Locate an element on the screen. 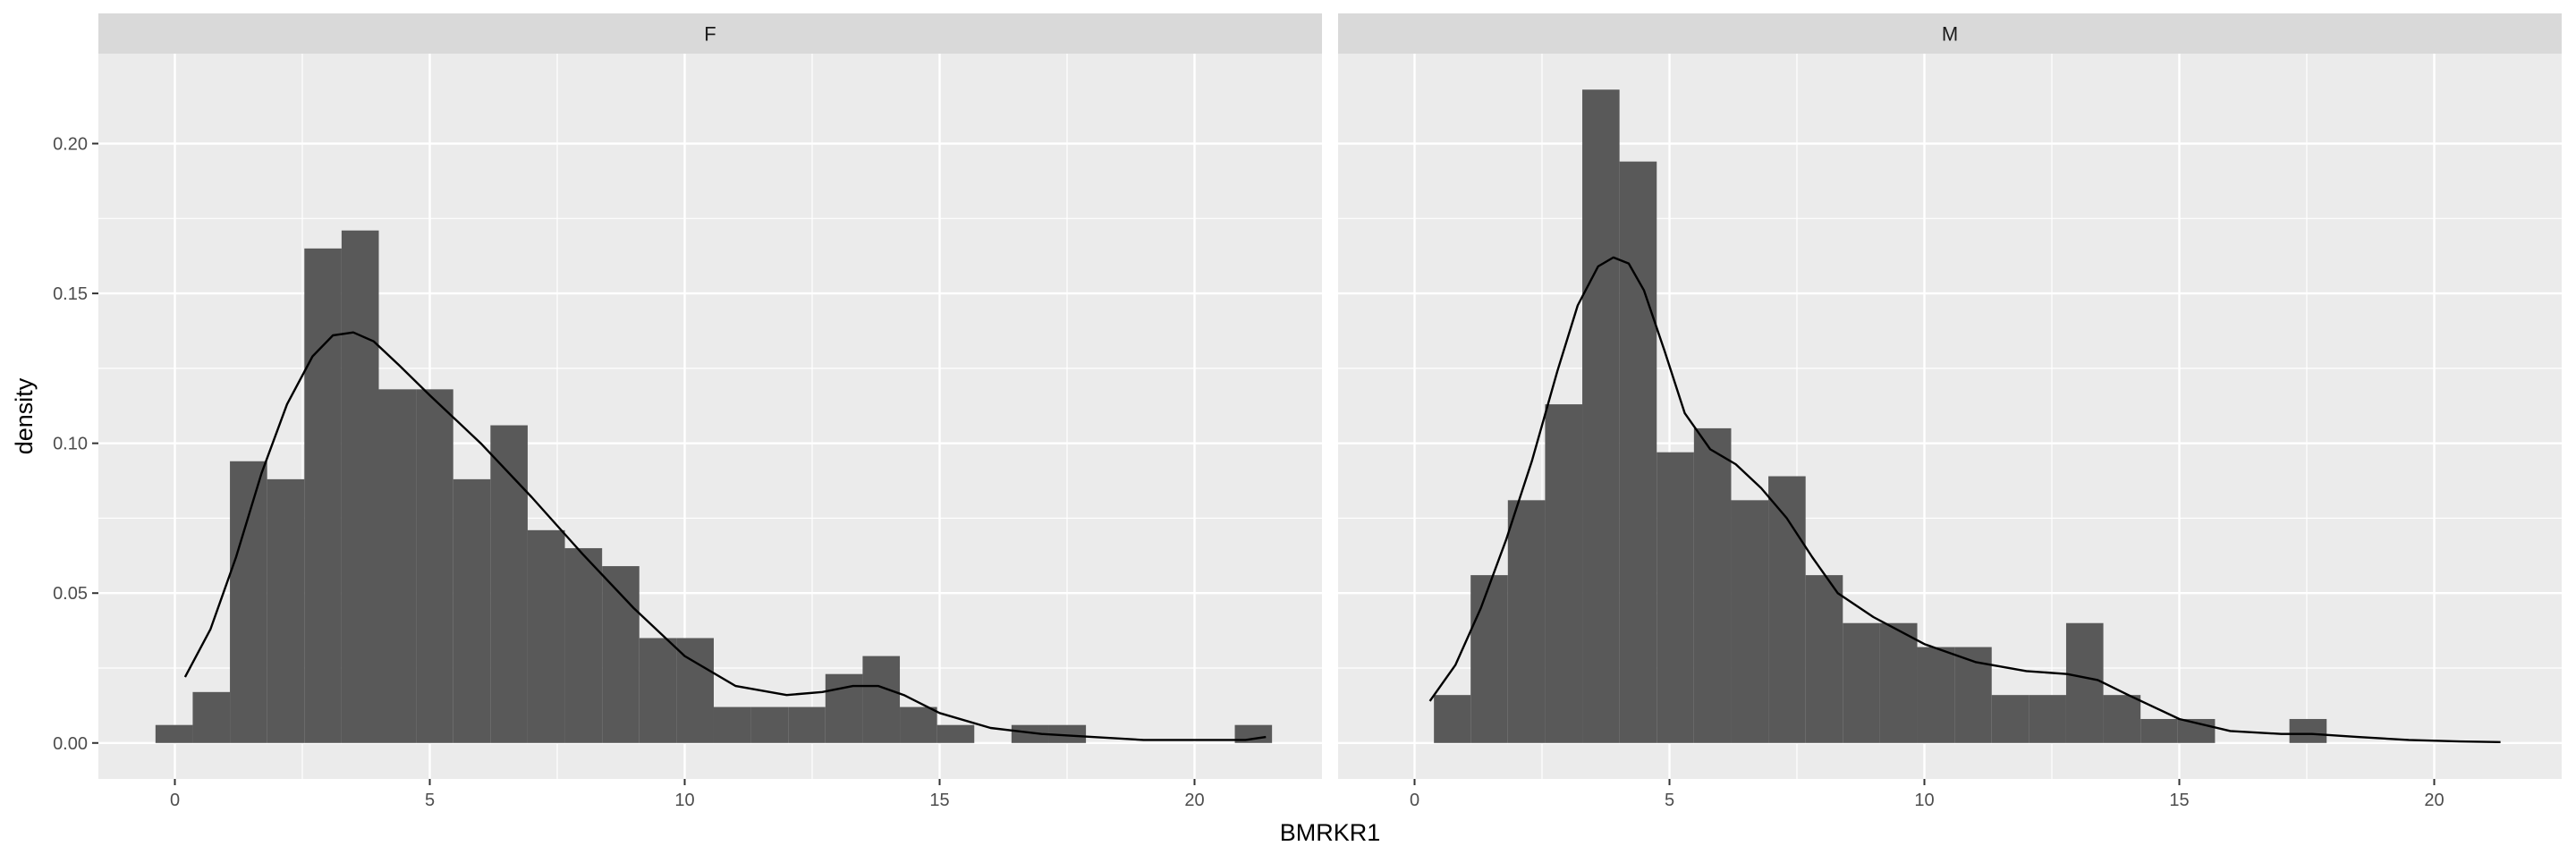  y-tick-label: 0.00 is located at coordinates (70, 744).